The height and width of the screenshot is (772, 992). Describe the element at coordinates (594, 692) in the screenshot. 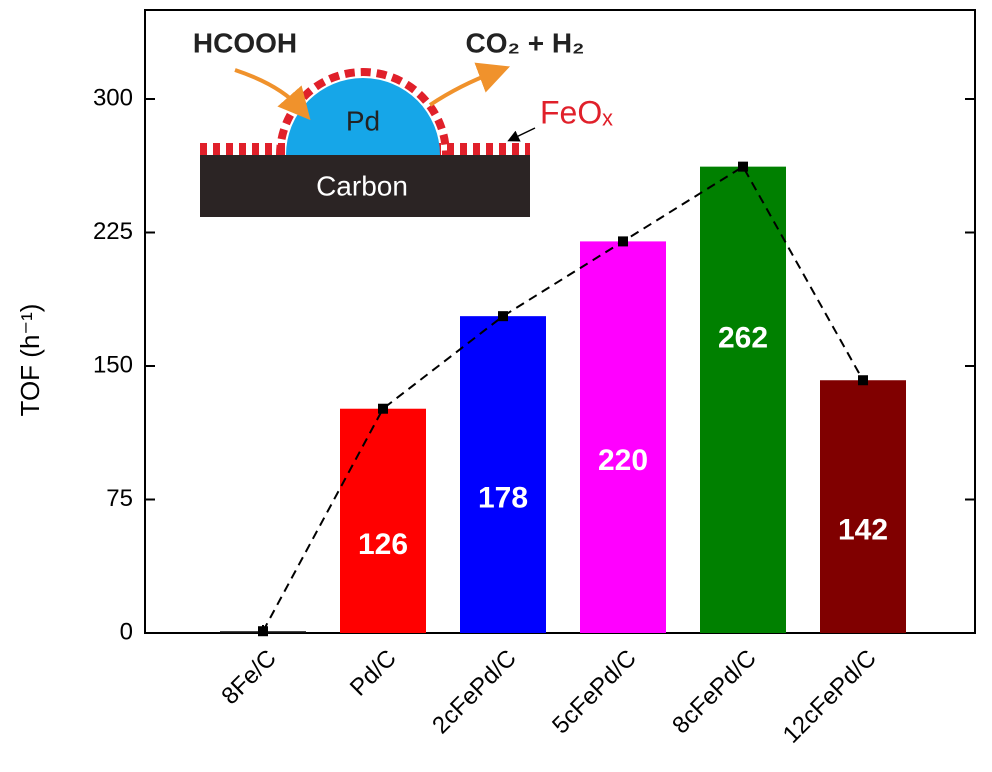

I see `x-tick-label: 5cFePd/C` at that location.